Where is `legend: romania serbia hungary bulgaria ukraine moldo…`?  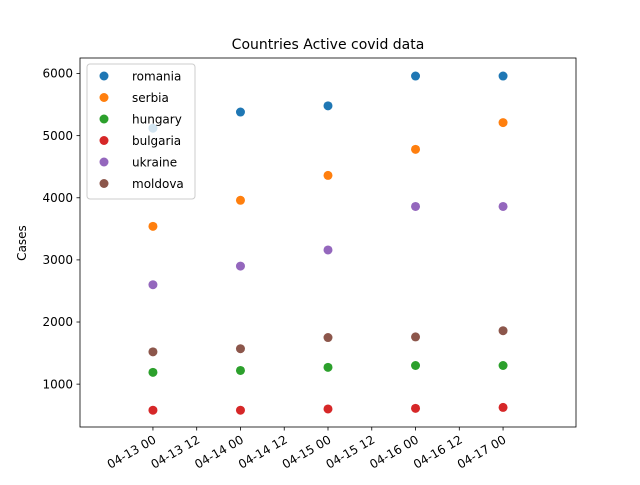 legend: romania serbia hungary bulgaria ukraine moldo… is located at coordinates (141, 131).